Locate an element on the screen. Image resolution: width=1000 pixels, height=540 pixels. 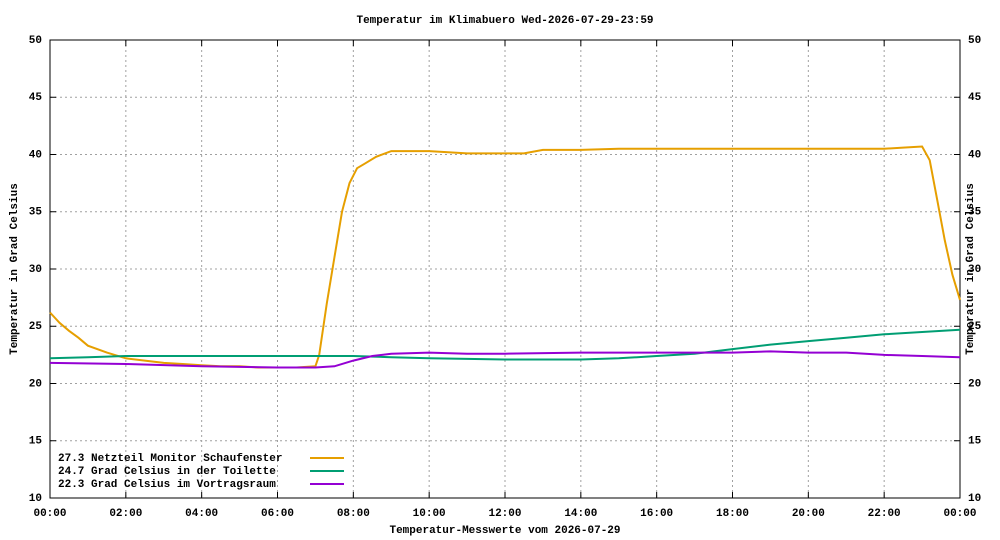
y-tick-label: 10 is located at coordinates (35, 499).